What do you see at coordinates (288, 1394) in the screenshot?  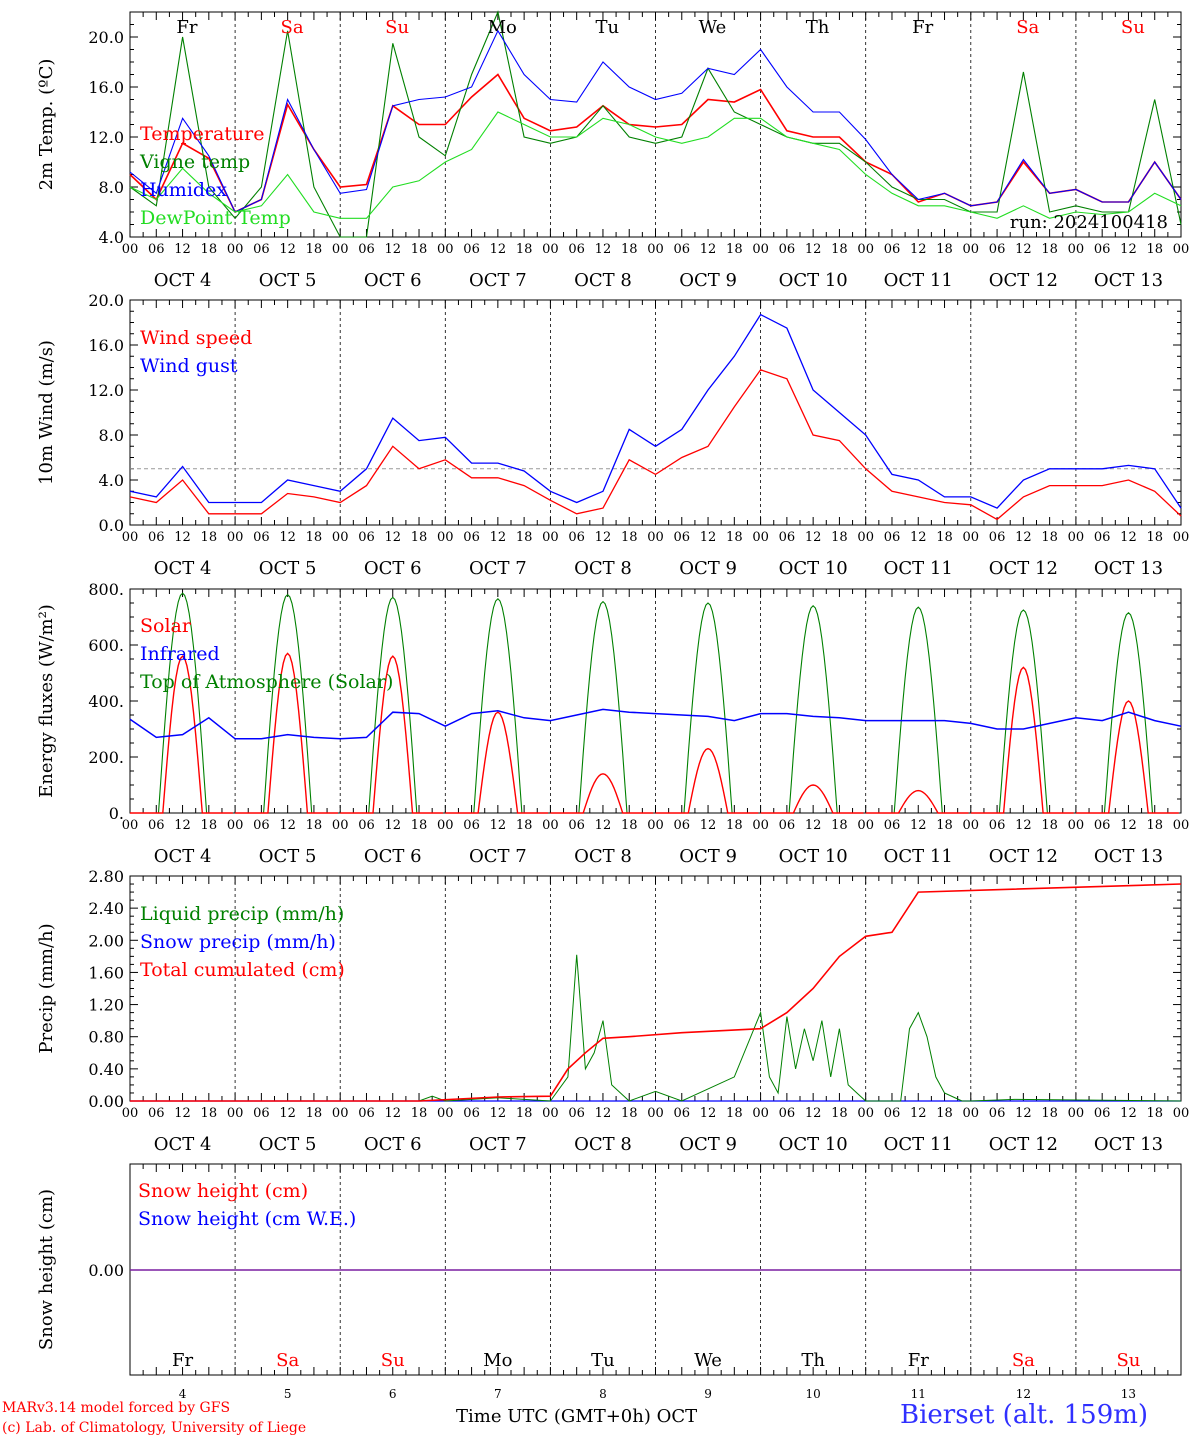 I see `day-number-label: 5` at bounding box center [288, 1394].